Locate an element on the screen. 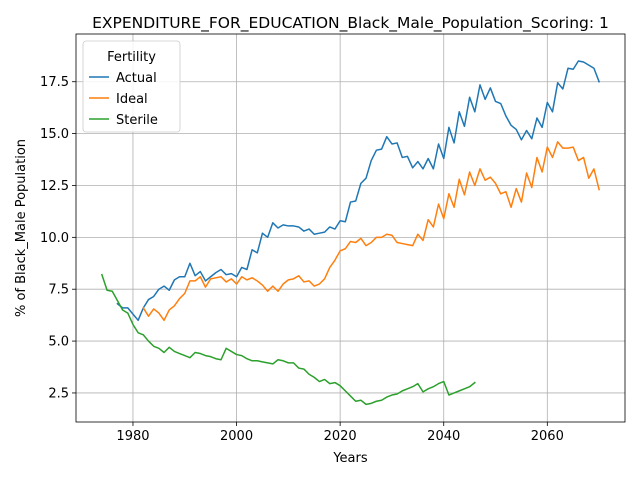  x-tick-label: 2060 is located at coordinates (547, 436).